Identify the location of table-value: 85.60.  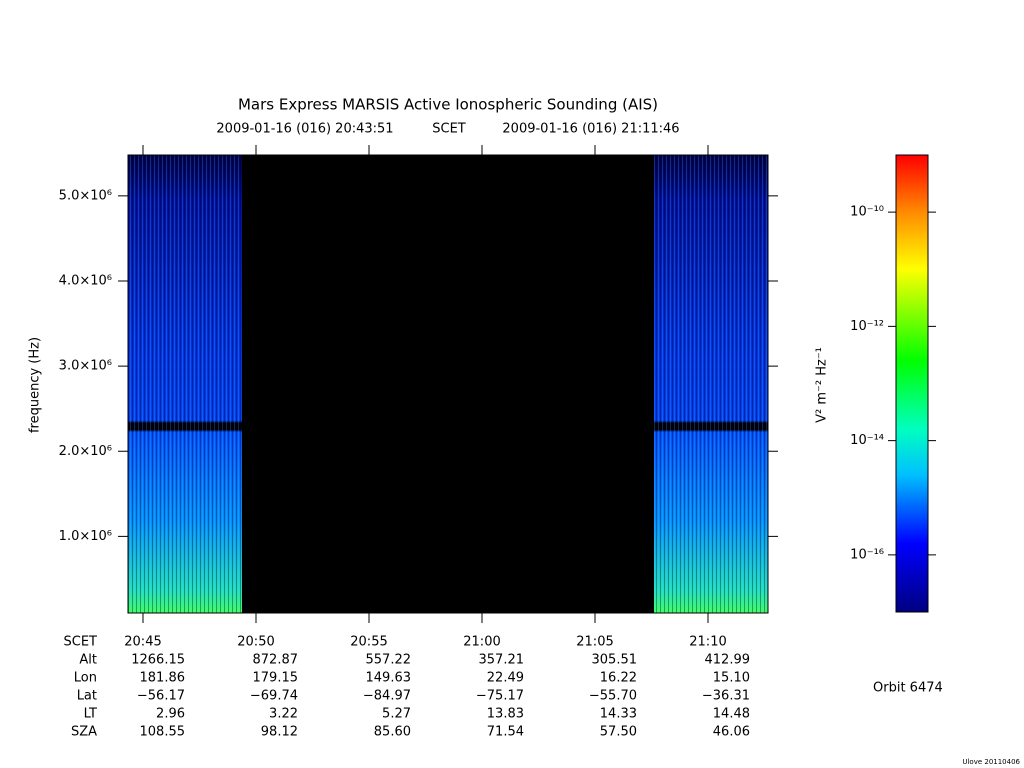
(392, 732).